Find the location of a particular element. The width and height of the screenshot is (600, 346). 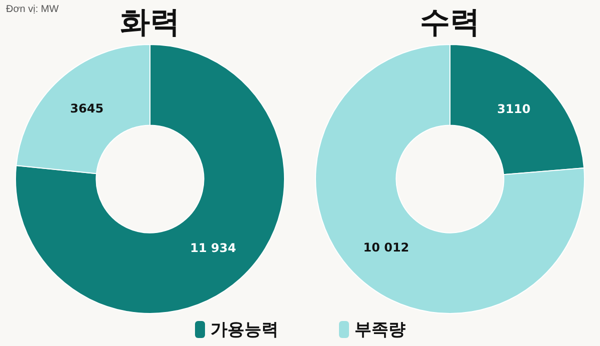

legend-label: 부족량 is located at coordinates (380, 330).